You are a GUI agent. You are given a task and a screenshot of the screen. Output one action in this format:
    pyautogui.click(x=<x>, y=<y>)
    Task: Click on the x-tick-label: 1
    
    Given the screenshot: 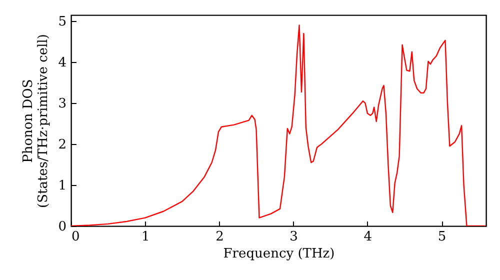 What is the action you would take?
    pyautogui.click(x=145, y=237)
    